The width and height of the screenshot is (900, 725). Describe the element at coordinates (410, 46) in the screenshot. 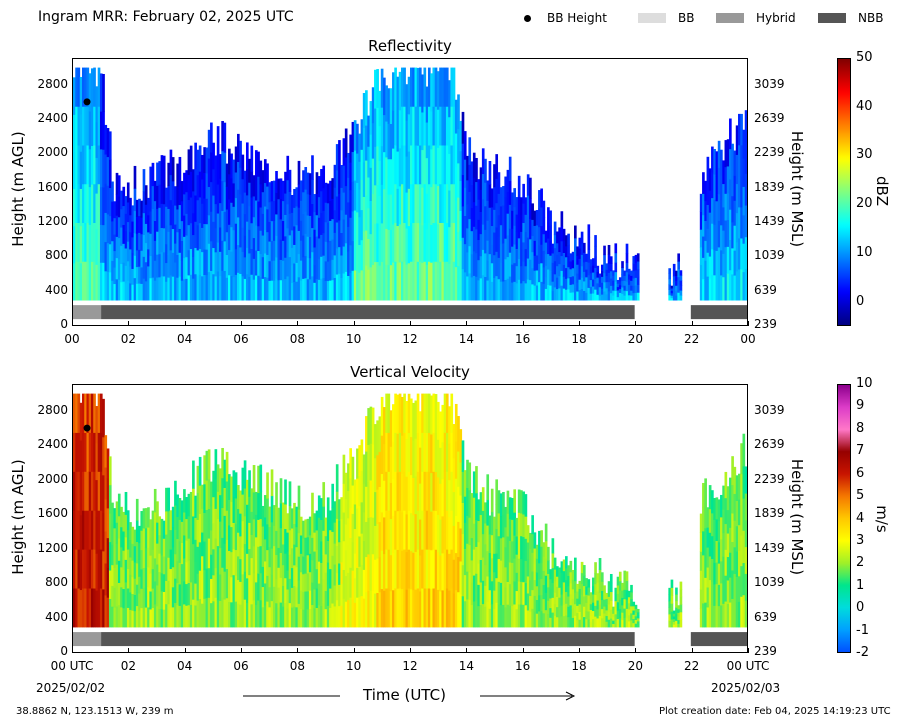

I see `reflectivity-title: Reflectivity` at that location.